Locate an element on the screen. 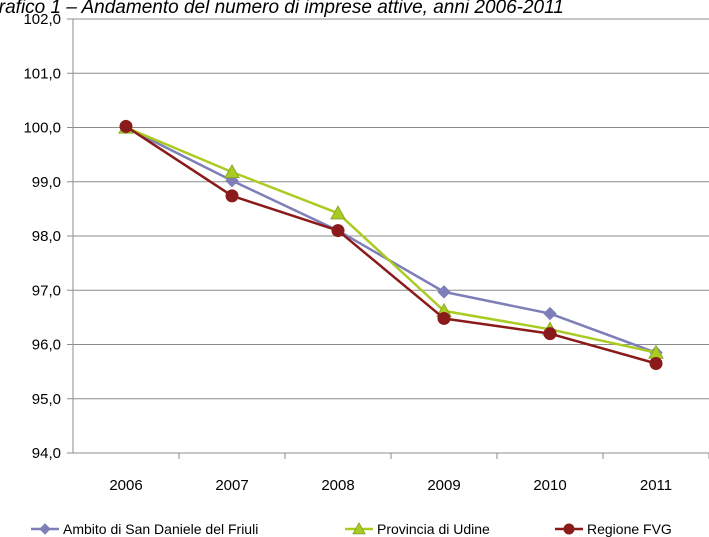 Image resolution: width=709 pixels, height=537 pixels. y-tick-label: 102,0 is located at coordinates (42, 19).